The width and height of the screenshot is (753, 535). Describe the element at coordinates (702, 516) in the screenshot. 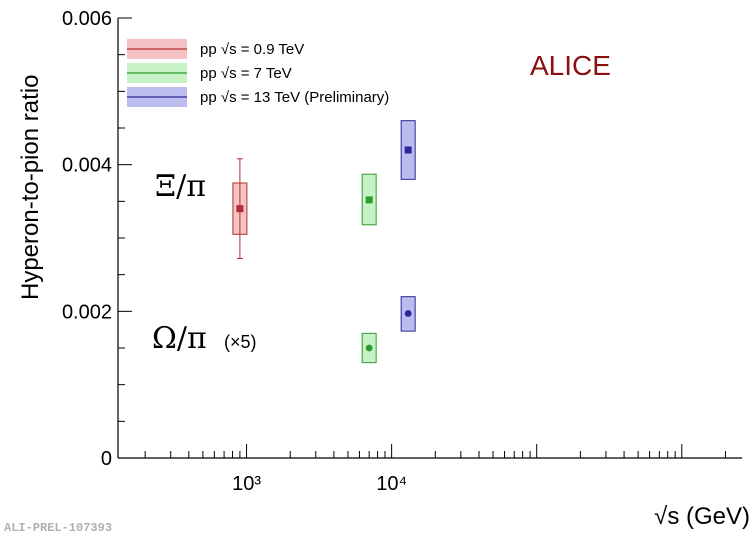

I see `x-axis-title: √s (GeV)` at that location.